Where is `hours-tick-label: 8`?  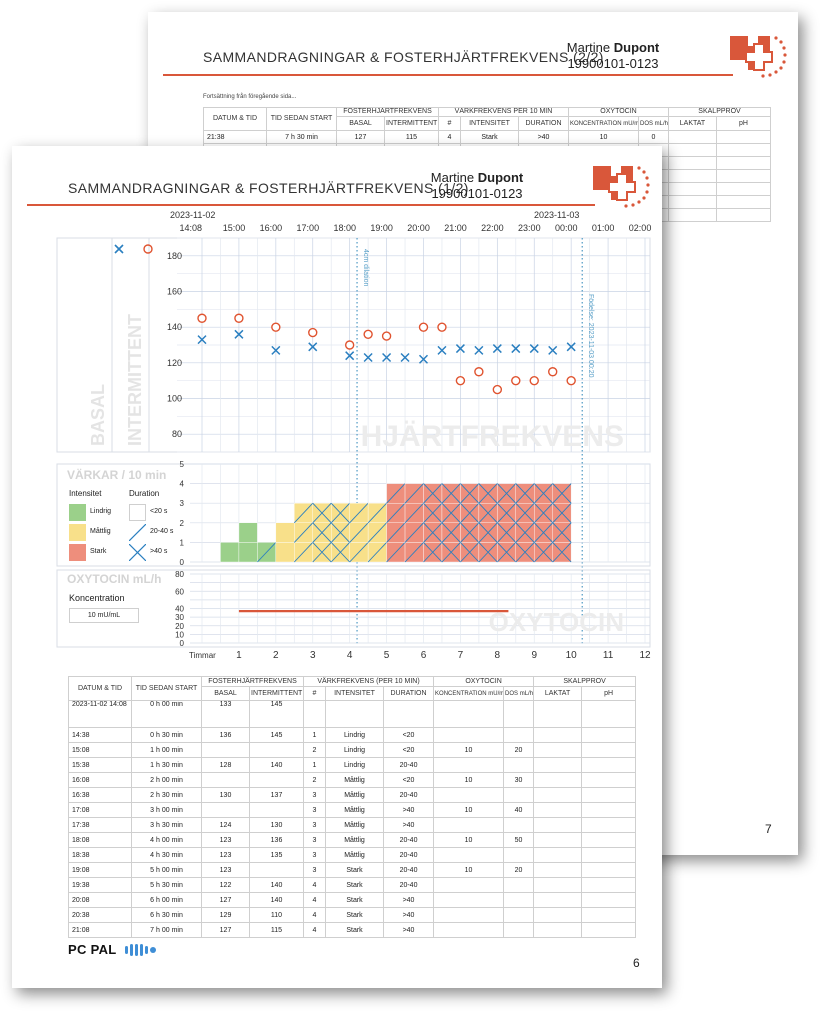 hours-tick-label: 8 is located at coordinates (498, 655).